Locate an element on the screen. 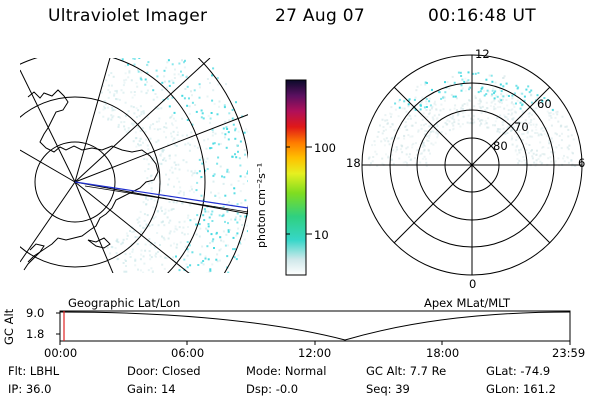  status-gain-value: 14 is located at coordinates (168, 389).